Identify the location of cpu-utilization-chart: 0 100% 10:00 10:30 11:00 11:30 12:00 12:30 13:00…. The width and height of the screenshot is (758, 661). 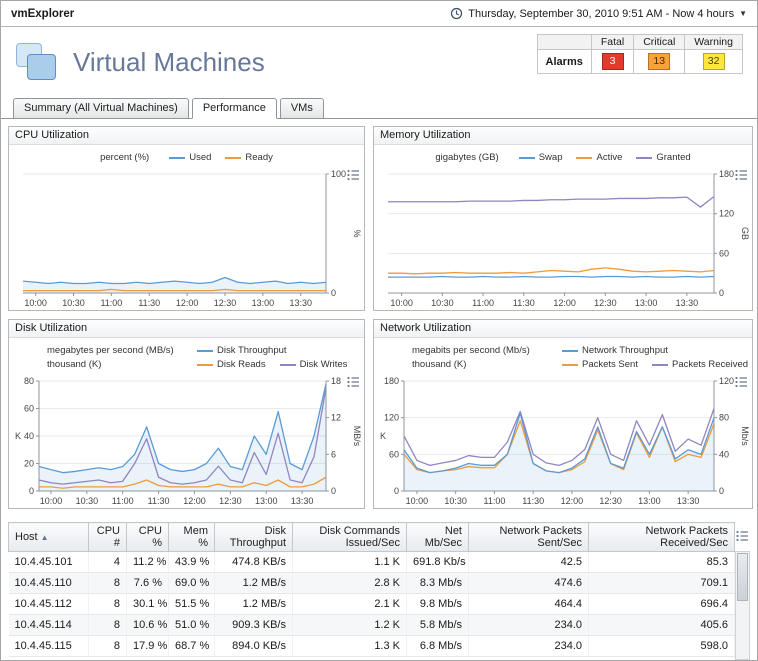
(186, 238).